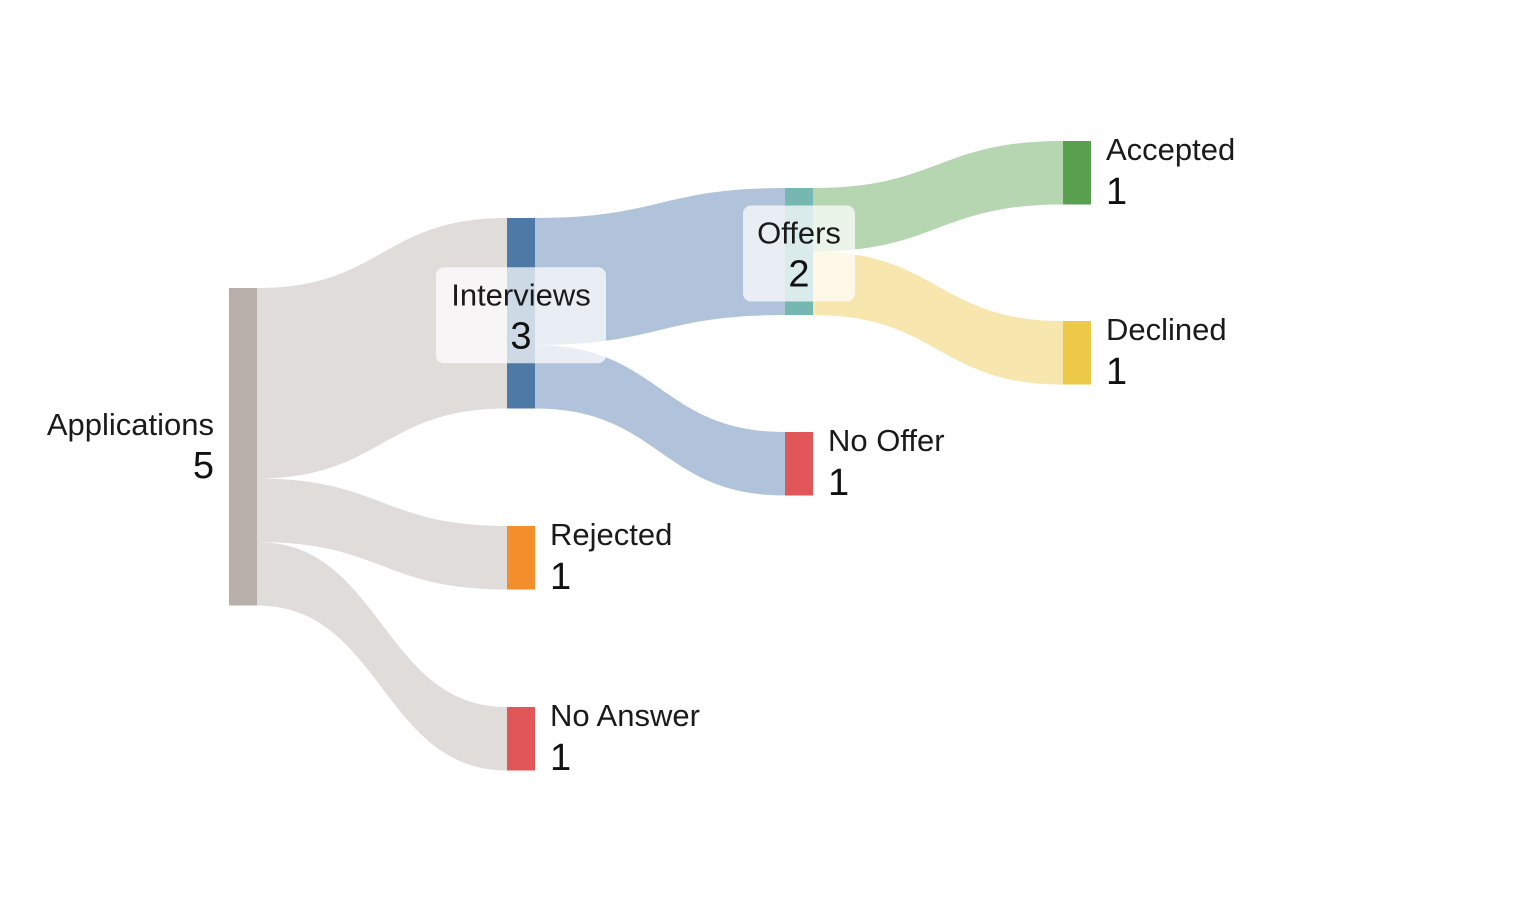 Image resolution: width=1537 pixels, height=900 pixels. I want to click on node-no_answer, so click(521, 739).